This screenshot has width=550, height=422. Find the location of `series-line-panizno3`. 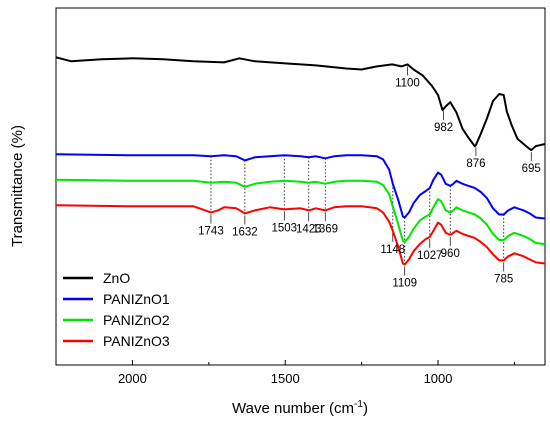

series-line-panizno3 is located at coordinates (300, 235).